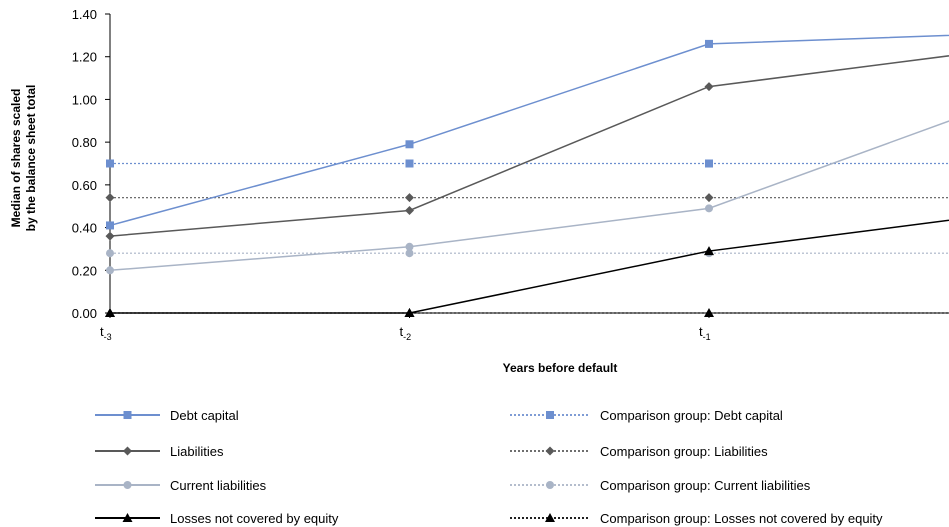 The image size is (949, 527). What do you see at coordinates (84, 14) in the screenshot?
I see `y-tick-label: 1.40` at bounding box center [84, 14].